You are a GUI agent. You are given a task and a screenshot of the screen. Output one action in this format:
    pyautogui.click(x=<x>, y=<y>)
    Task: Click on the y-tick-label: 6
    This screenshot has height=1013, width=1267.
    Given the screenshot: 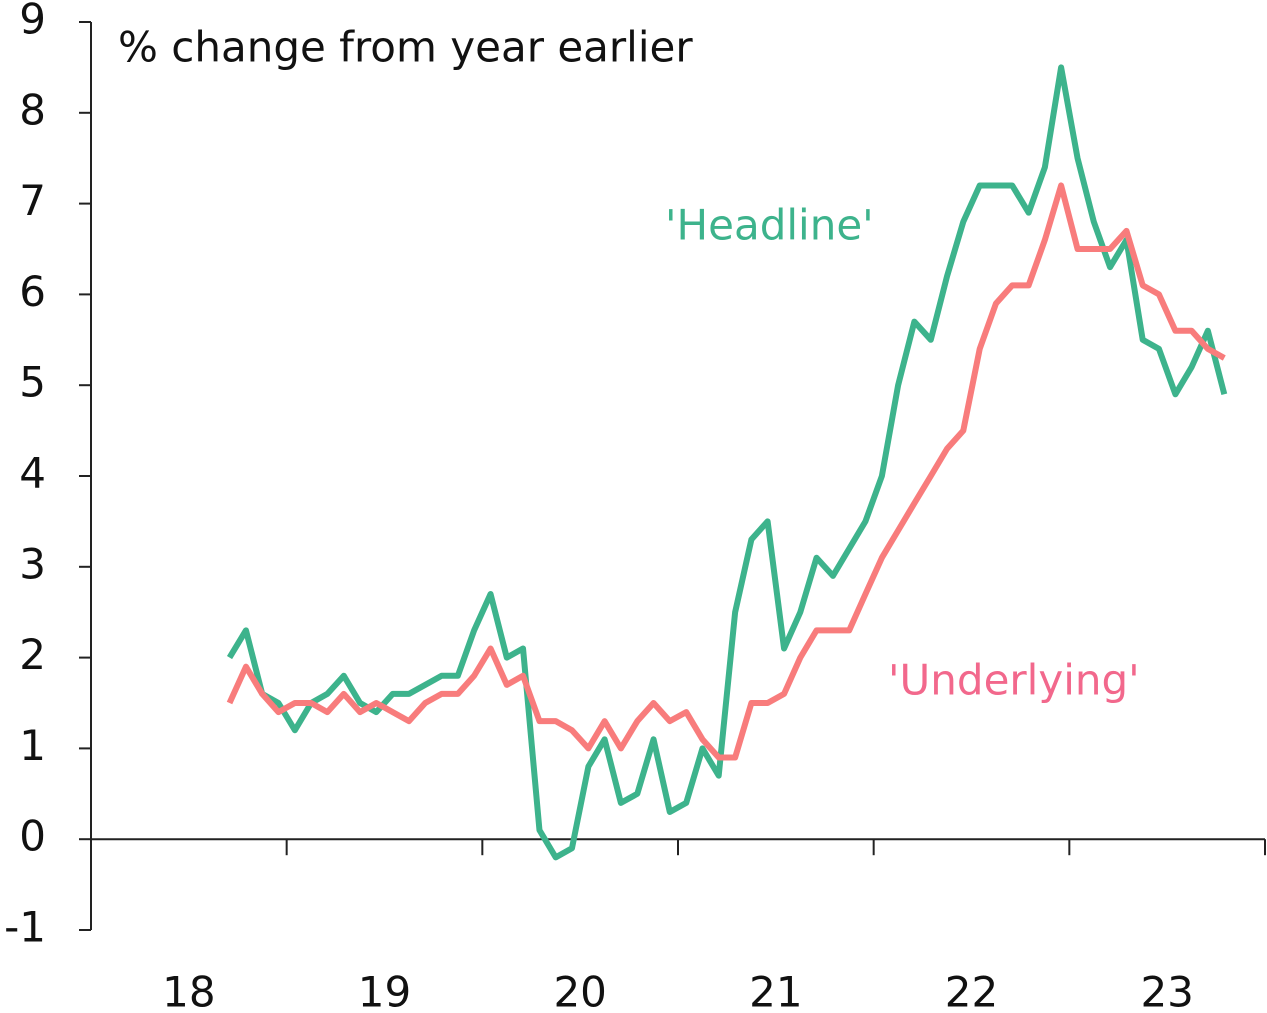 What is the action you would take?
    pyautogui.click(x=32, y=291)
    